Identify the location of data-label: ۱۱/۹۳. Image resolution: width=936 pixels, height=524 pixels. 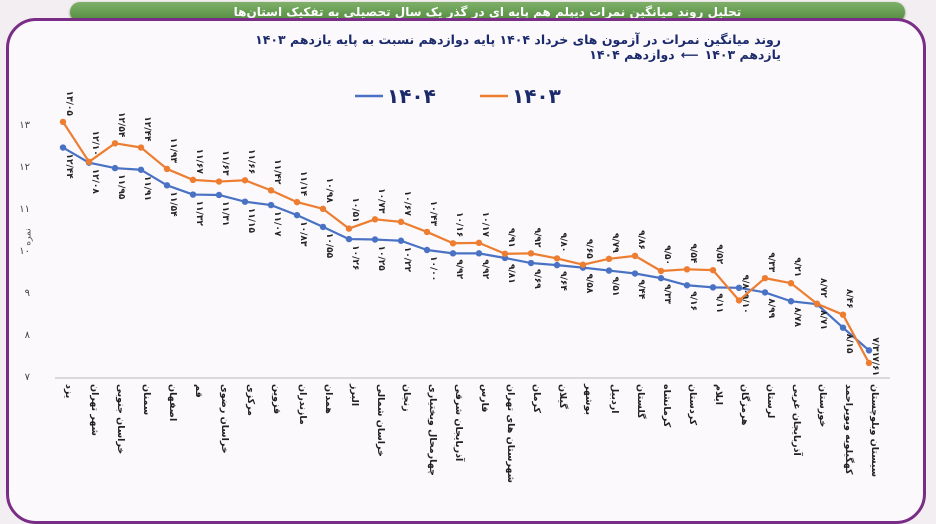
(173, 151).